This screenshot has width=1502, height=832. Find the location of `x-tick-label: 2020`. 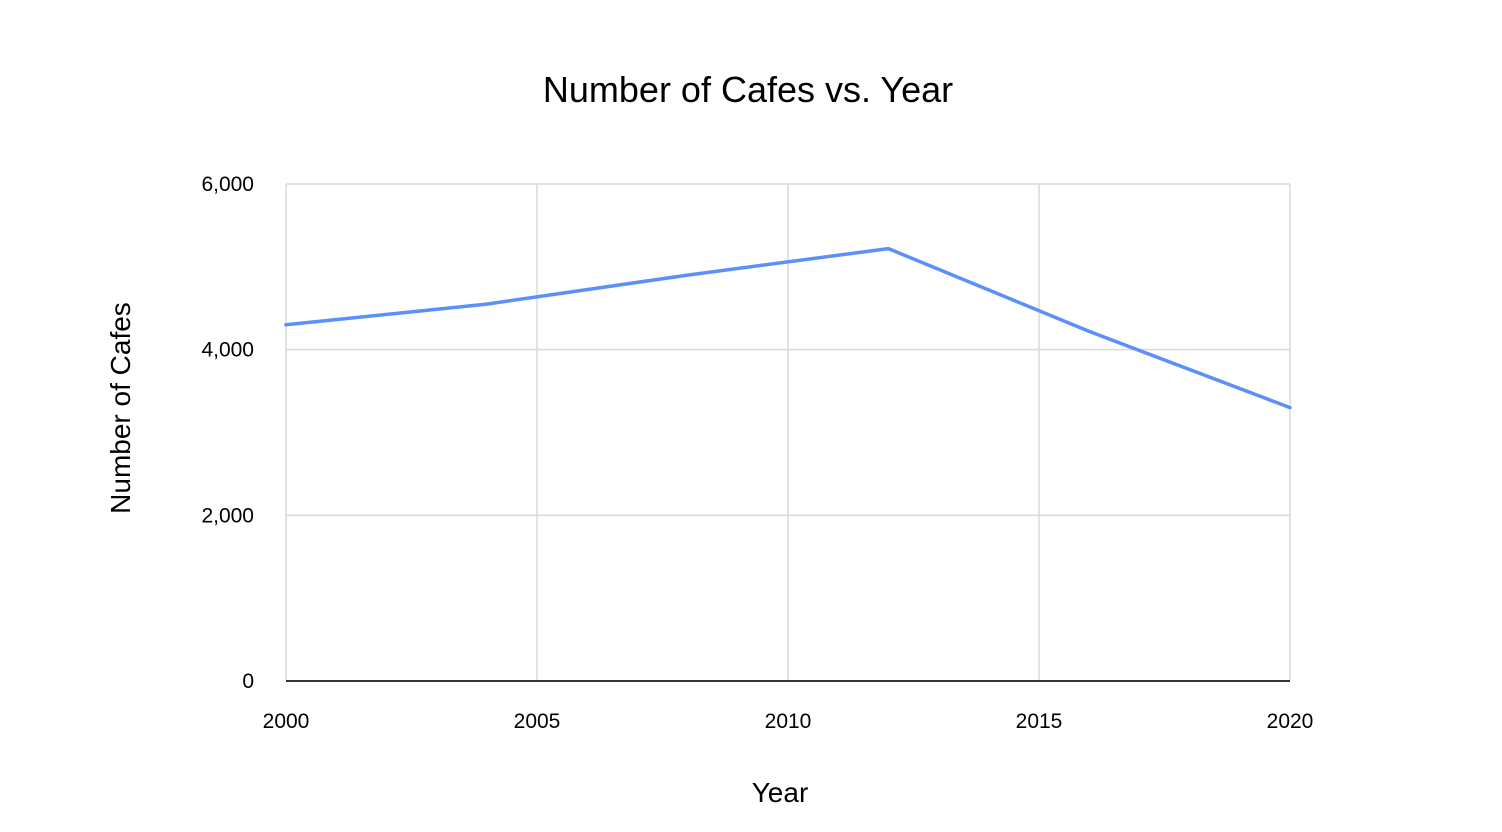

x-tick-label: 2020 is located at coordinates (1290, 721).